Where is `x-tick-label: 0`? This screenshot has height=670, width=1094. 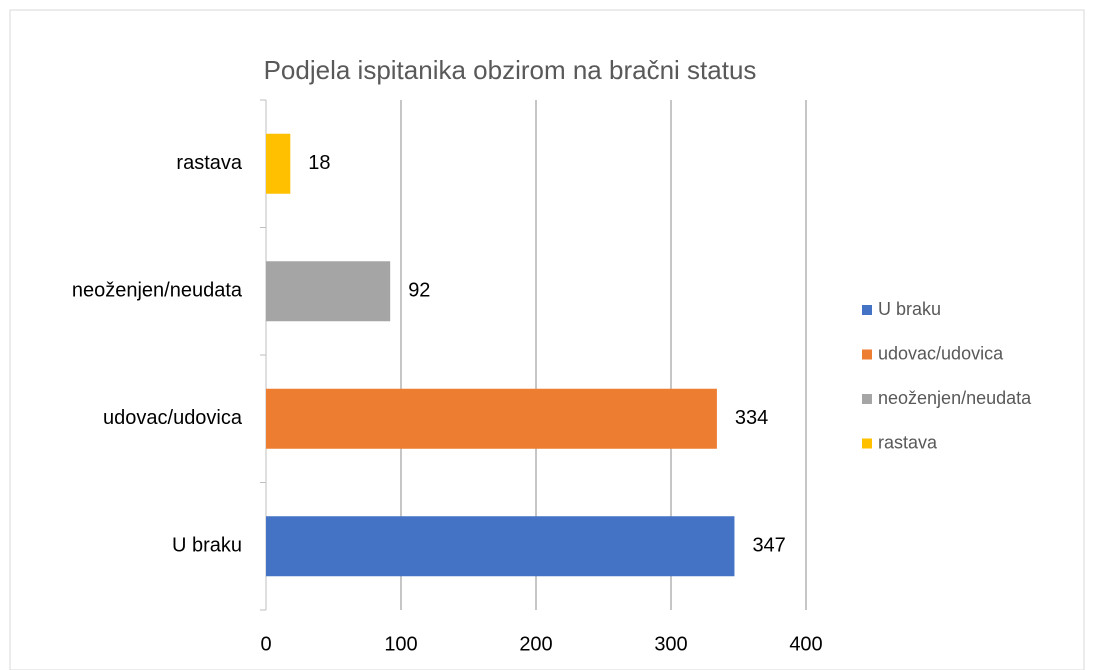
x-tick-label: 0 is located at coordinates (265, 644).